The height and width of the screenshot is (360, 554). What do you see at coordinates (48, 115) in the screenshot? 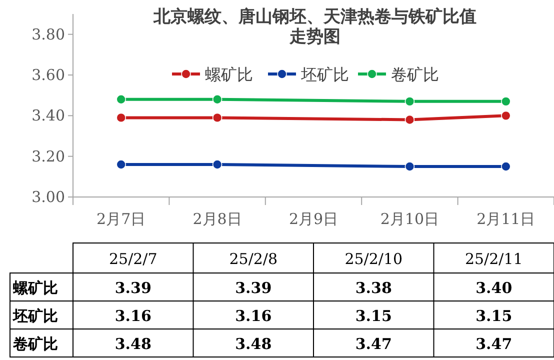
I see `y-tick-label: 3.40` at bounding box center [48, 115].